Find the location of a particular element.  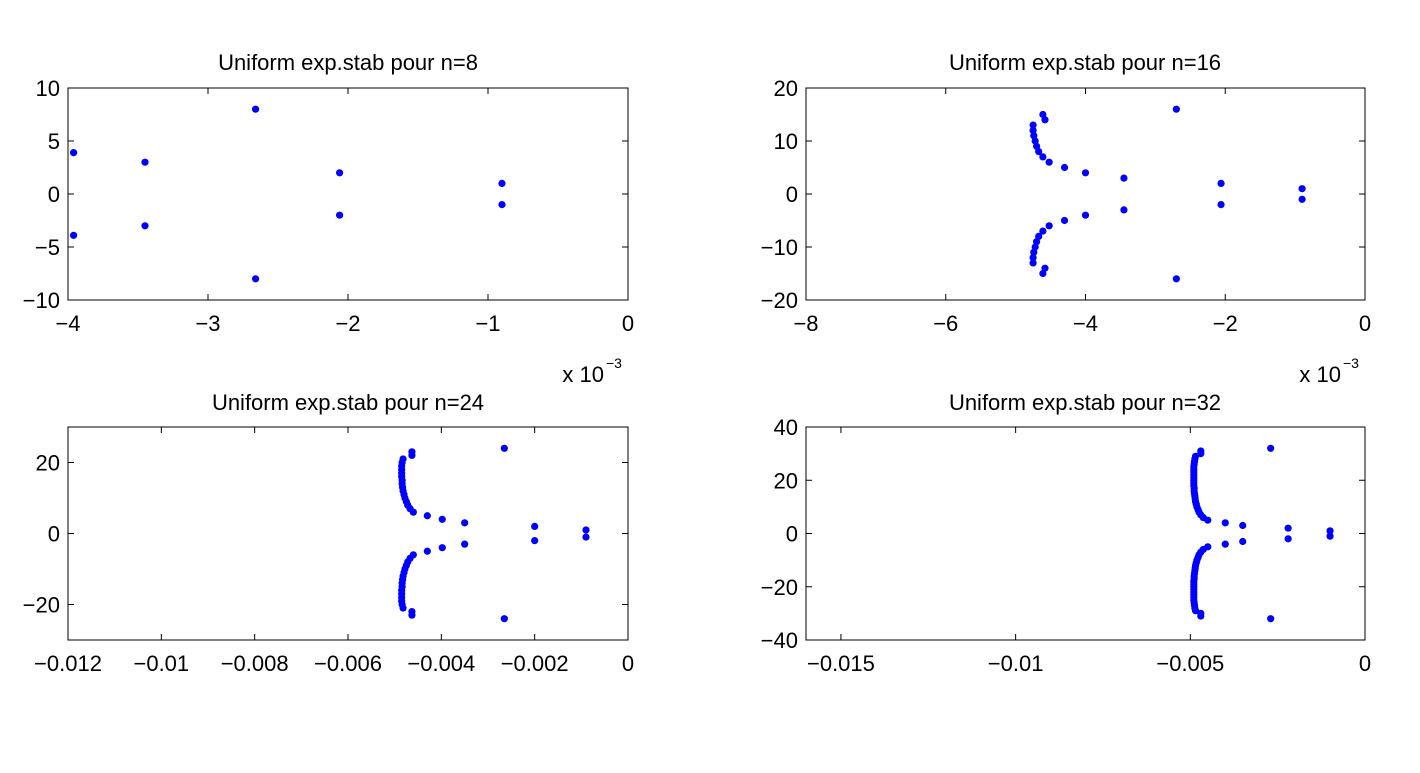

x-tick-label: −8 is located at coordinates (805, 323).